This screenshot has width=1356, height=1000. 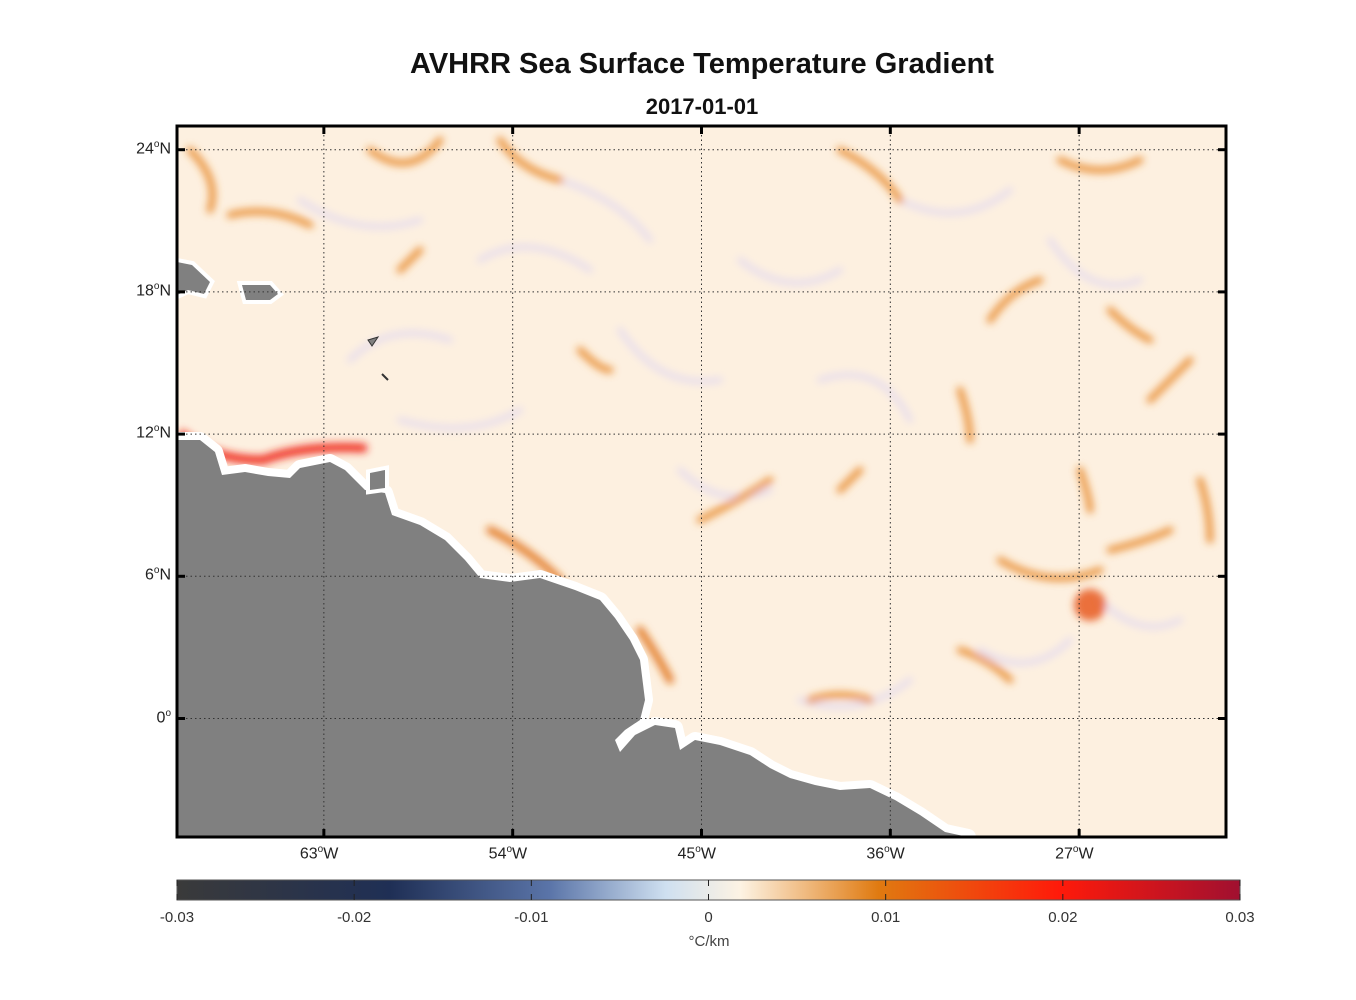 I want to click on colorbar-tick-label: -0.01, so click(x=531, y=917).